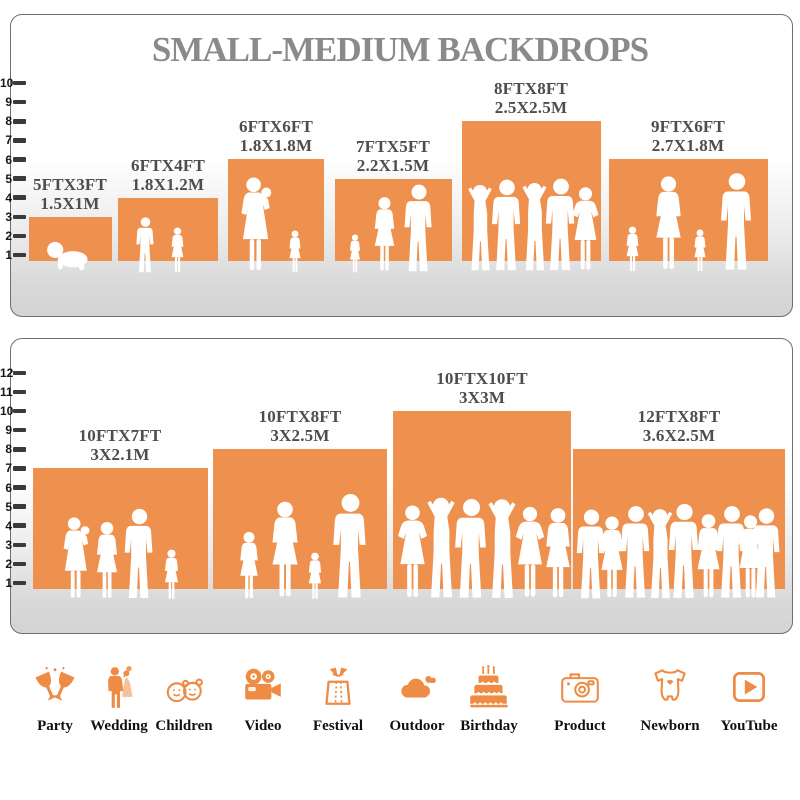 This screenshot has height=800, width=800. I want to click on festival-icon, so click(338, 686).